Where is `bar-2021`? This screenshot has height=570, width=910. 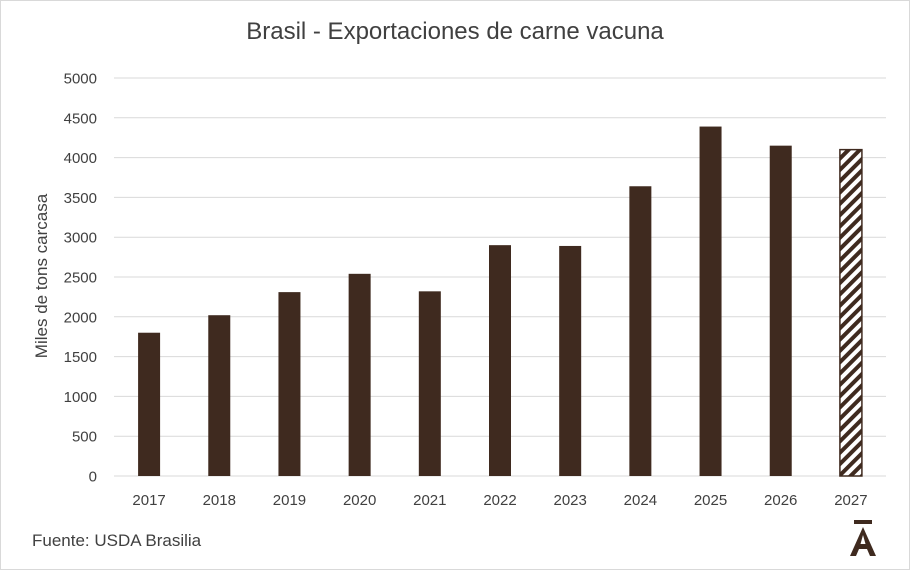 bar-2021 is located at coordinates (429, 383).